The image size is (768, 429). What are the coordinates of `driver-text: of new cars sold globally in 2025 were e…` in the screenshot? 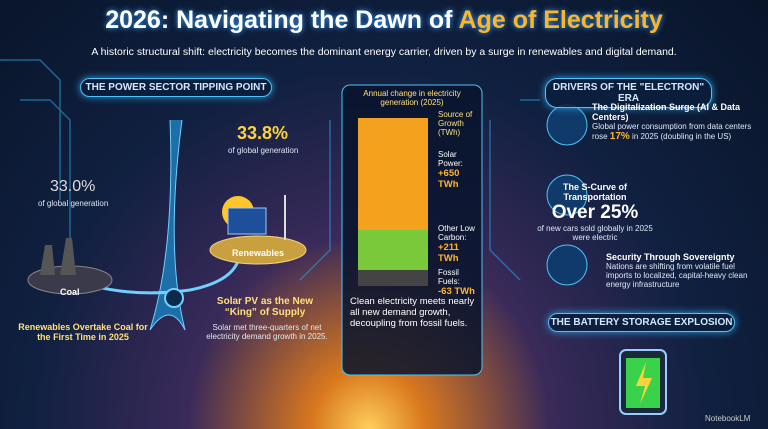 It's located at (595, 233).